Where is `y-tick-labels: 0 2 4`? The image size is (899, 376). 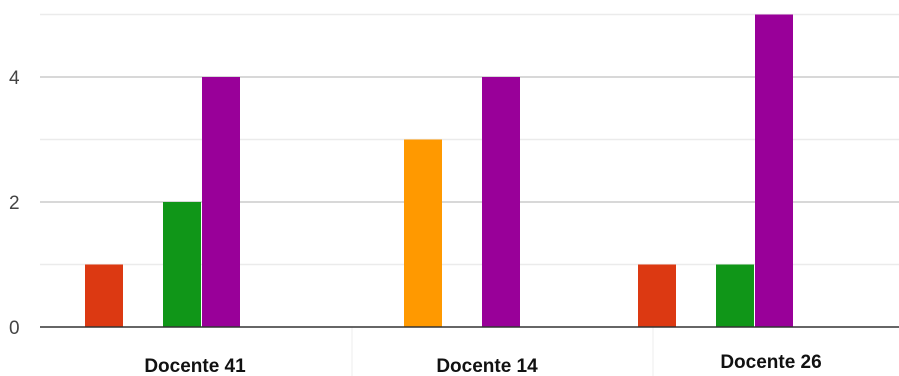
y-tick-labels: 0 2 4 is located at coordinates (14, 203).